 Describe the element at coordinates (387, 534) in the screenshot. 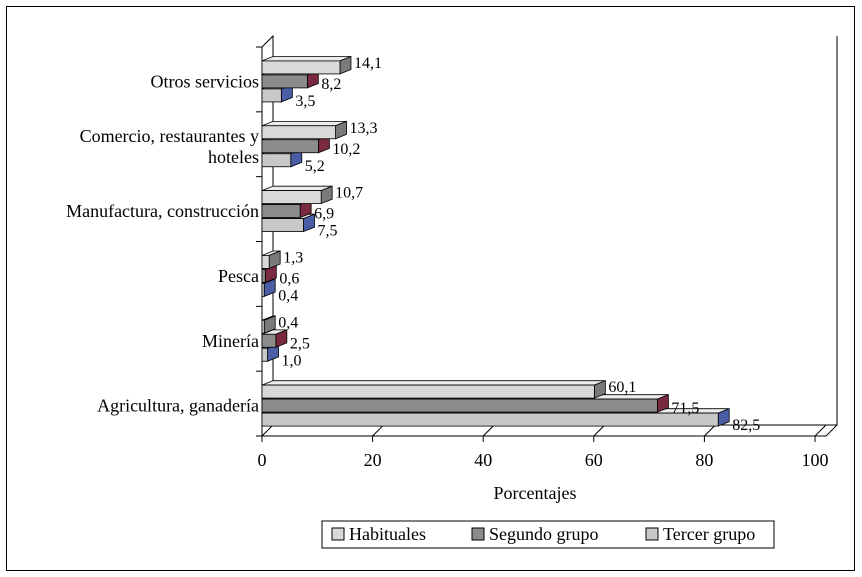

I see `legend-label: Habituales` at that location.